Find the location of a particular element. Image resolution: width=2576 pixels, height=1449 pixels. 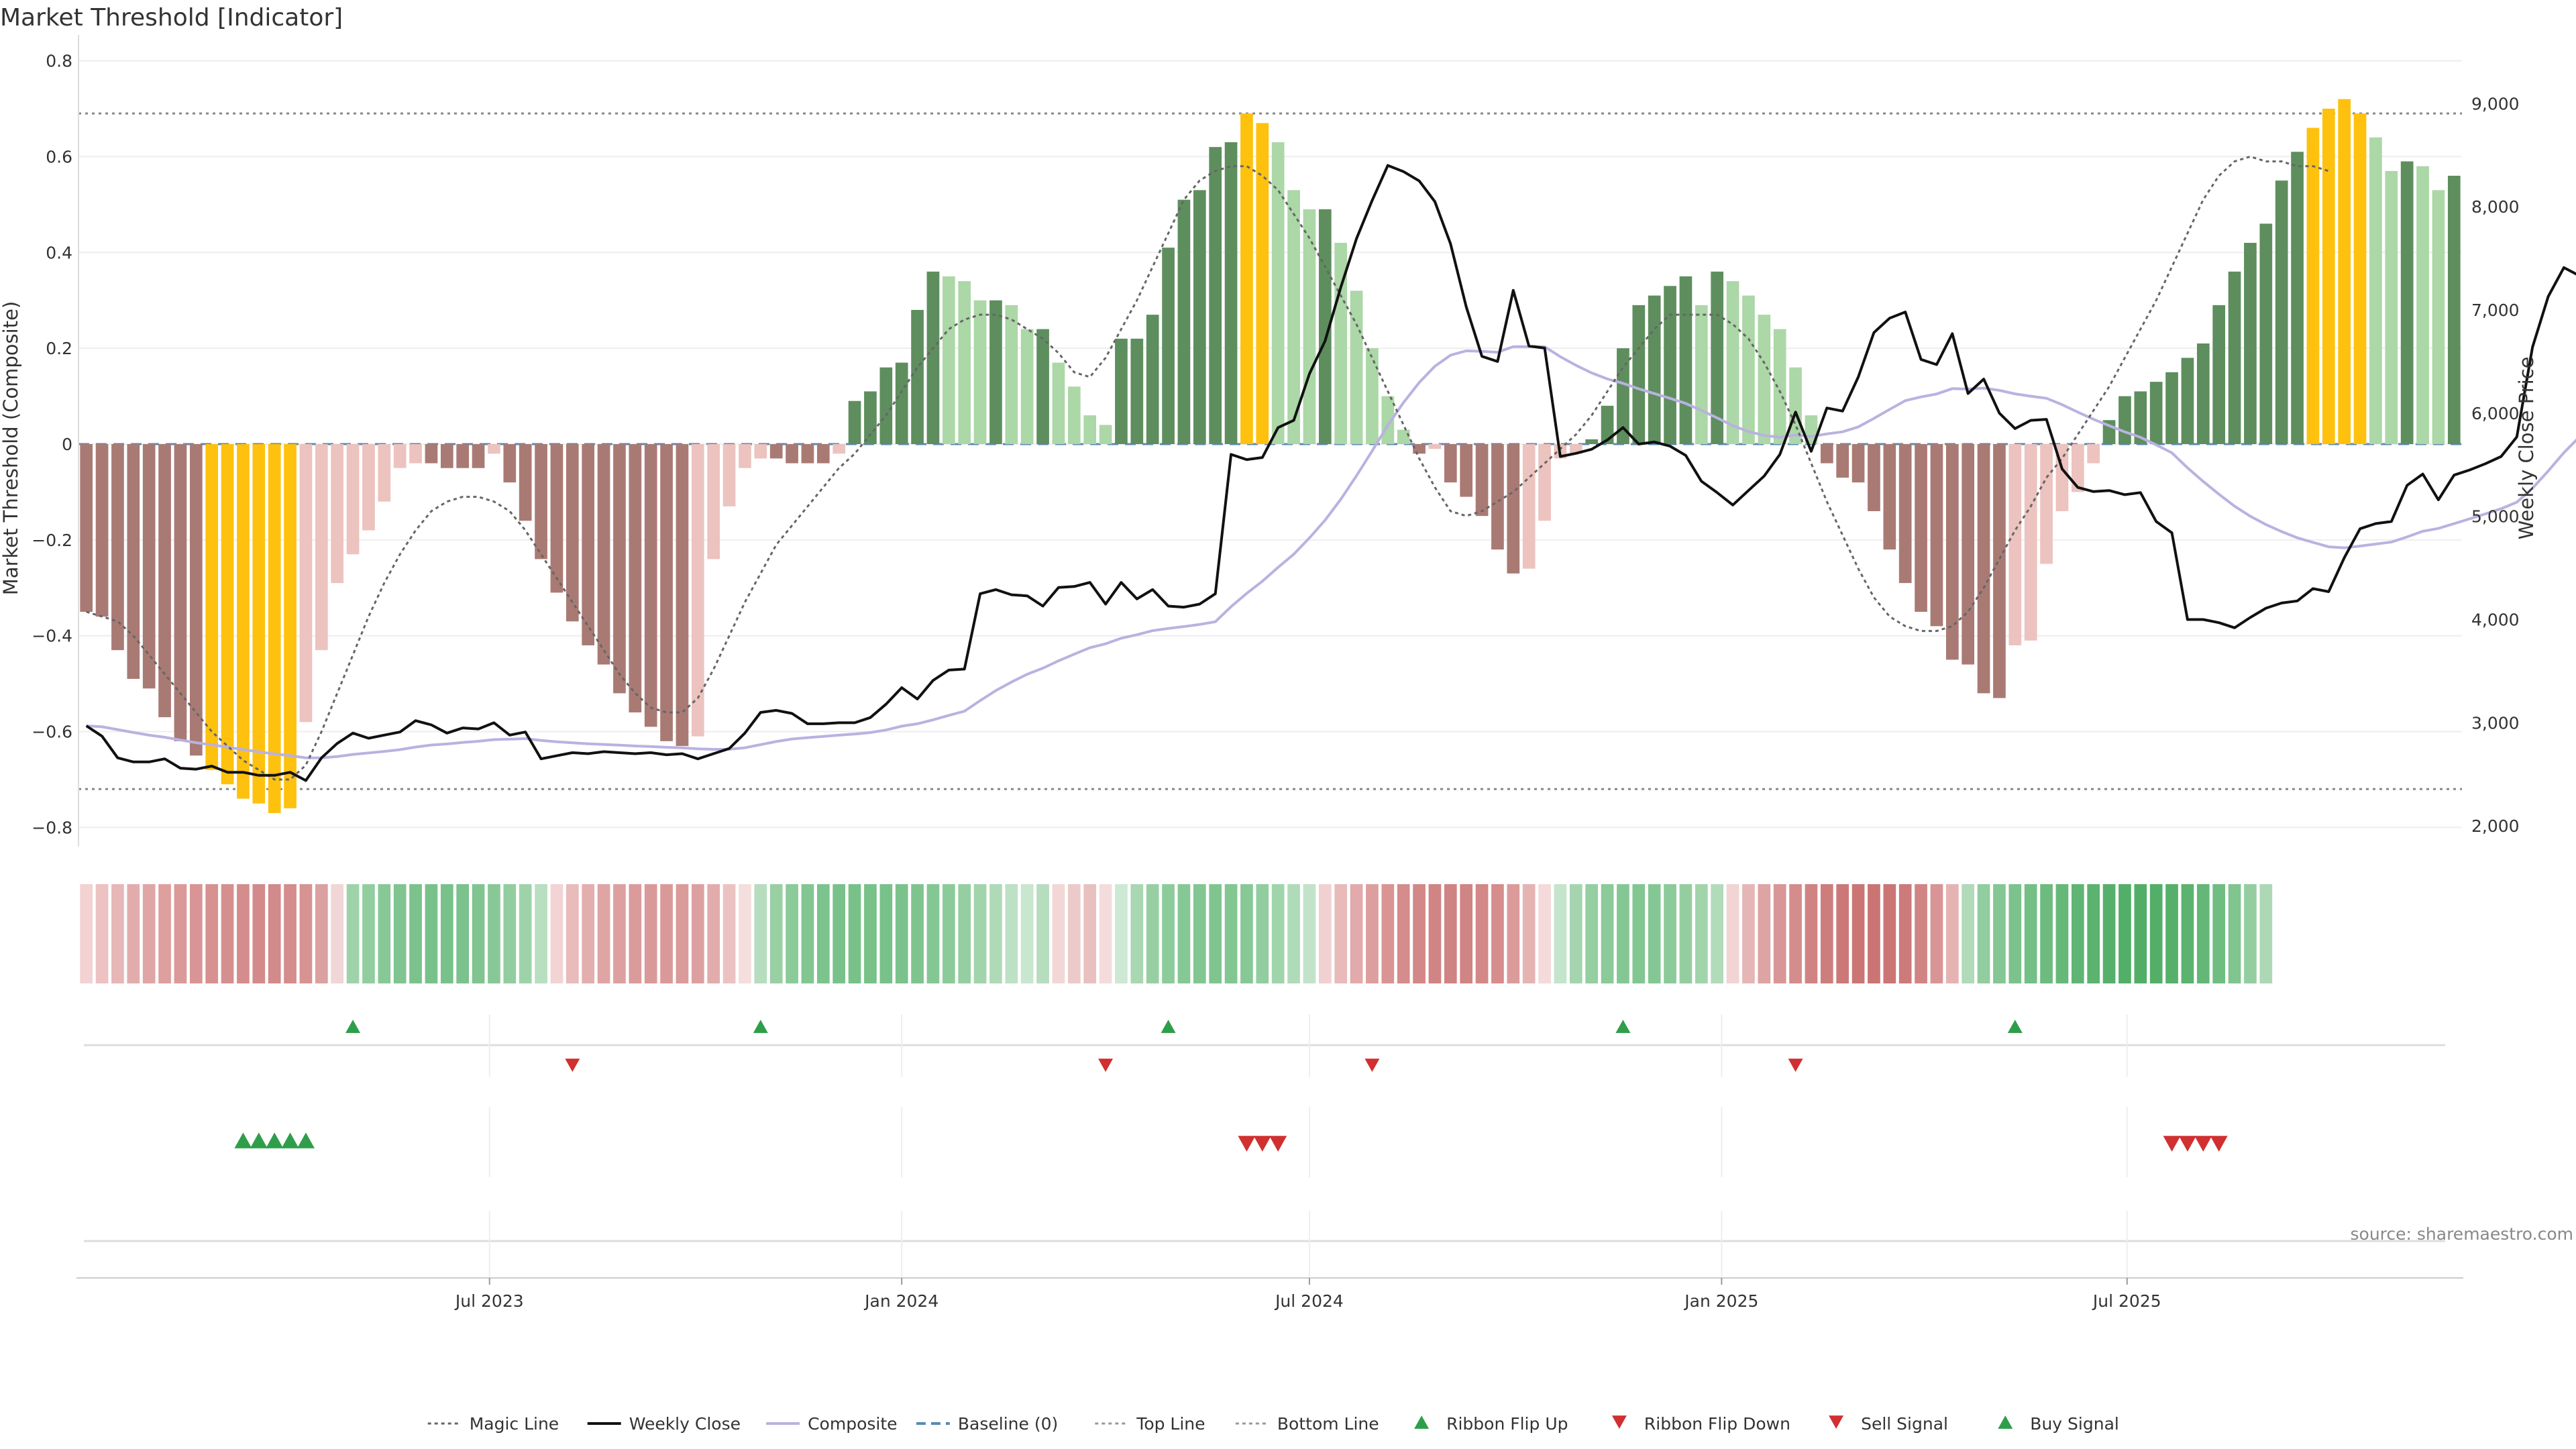

legend-label: Baseline (0) is located at coordinates (1008, 1424).